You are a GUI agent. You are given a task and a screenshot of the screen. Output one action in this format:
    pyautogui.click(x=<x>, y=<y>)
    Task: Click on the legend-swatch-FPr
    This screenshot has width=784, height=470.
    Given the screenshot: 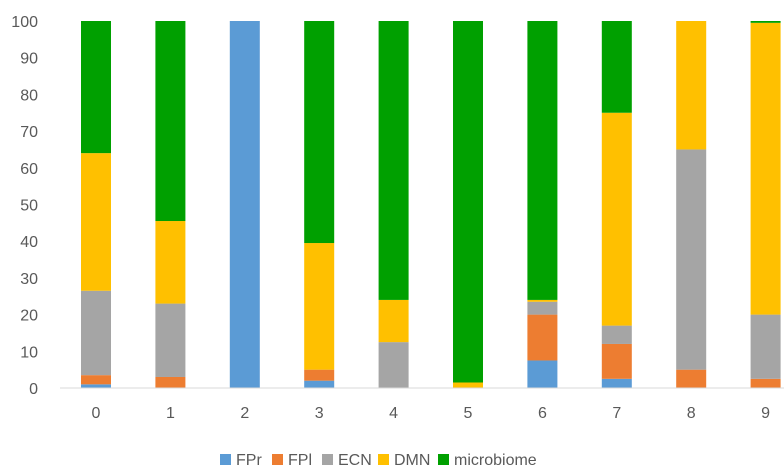 What is the action you would take?
    pyautogui.click(x=225, y=459)
    